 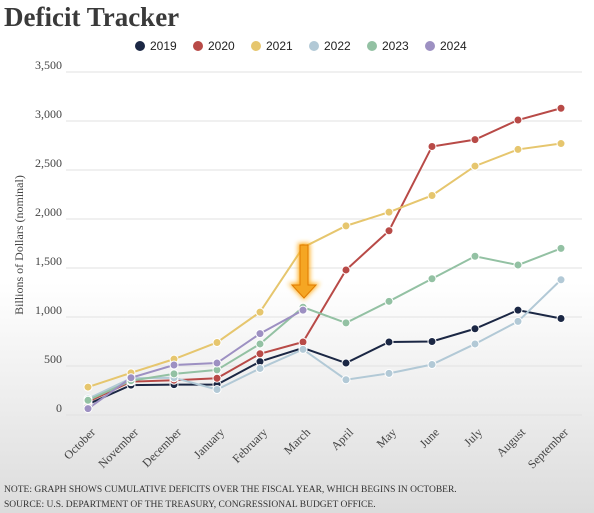 I want to click on arrow, so click(x=304, y=271).